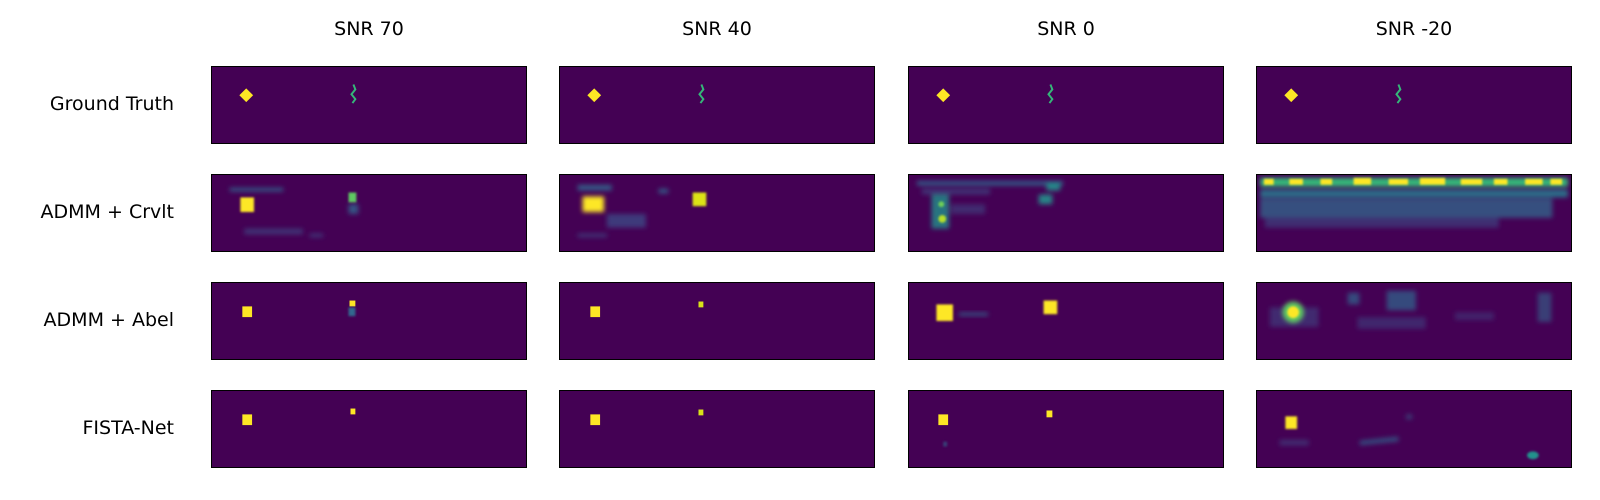  What do you see at coordinates (108, 320) in the screenshot?
I see `row-label-admm-abel: ADMM + Abel` at bounding box center [108, 320].